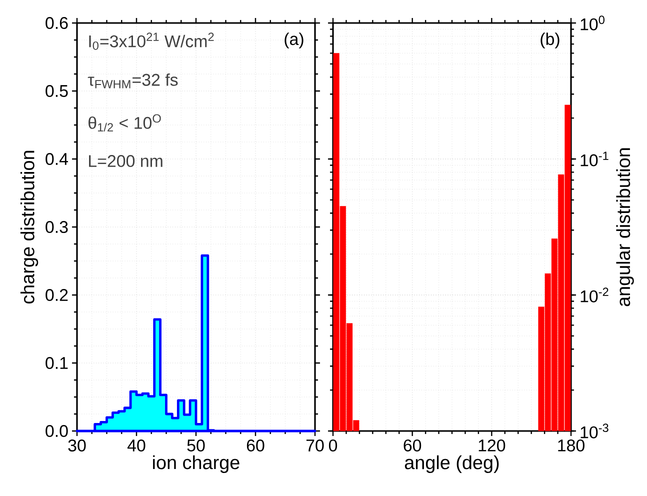 The image size is (647, 496). What do you see at coordinates (196, 446) in the screenshot?
I see `x-tick-label: 50` at bounding box center [196, 446].